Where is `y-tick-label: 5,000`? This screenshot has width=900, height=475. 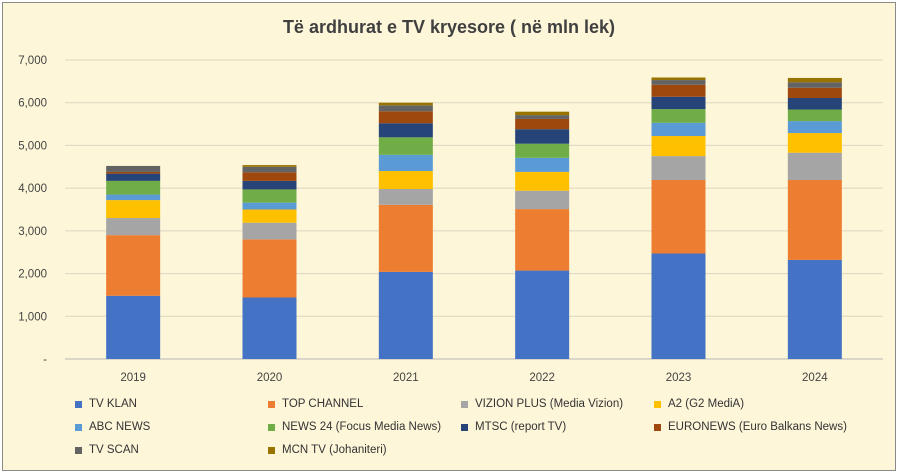
y-tick-label: 5,000 is located at coordinates (32, 146).